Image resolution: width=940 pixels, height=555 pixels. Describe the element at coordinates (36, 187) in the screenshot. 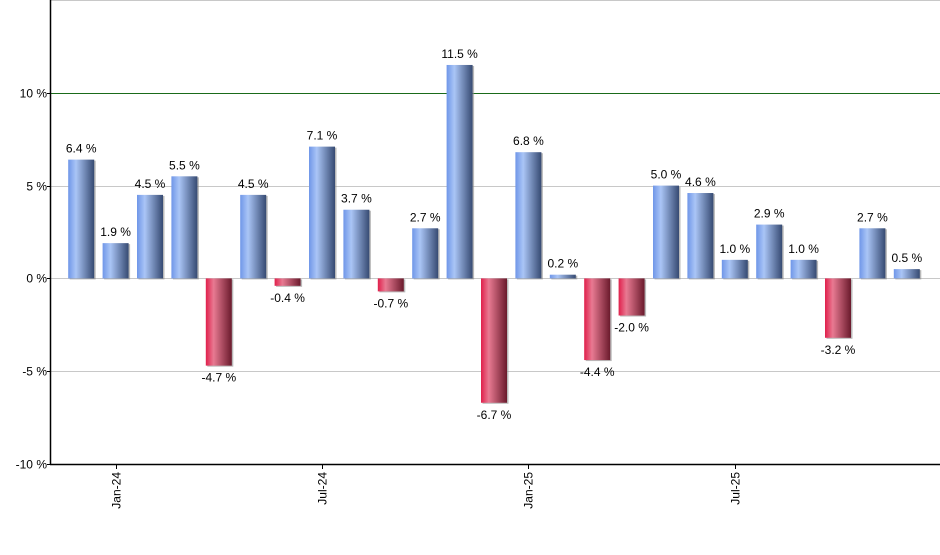

I see `y-tick-label: 5 %` at that location.